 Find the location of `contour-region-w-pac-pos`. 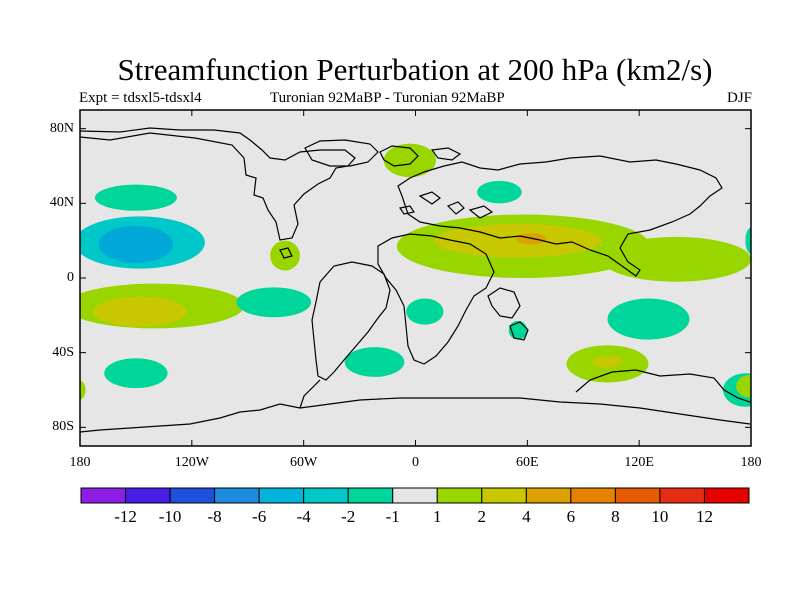

contour-region-w-pac-pos is located at coordinates (676, 259).